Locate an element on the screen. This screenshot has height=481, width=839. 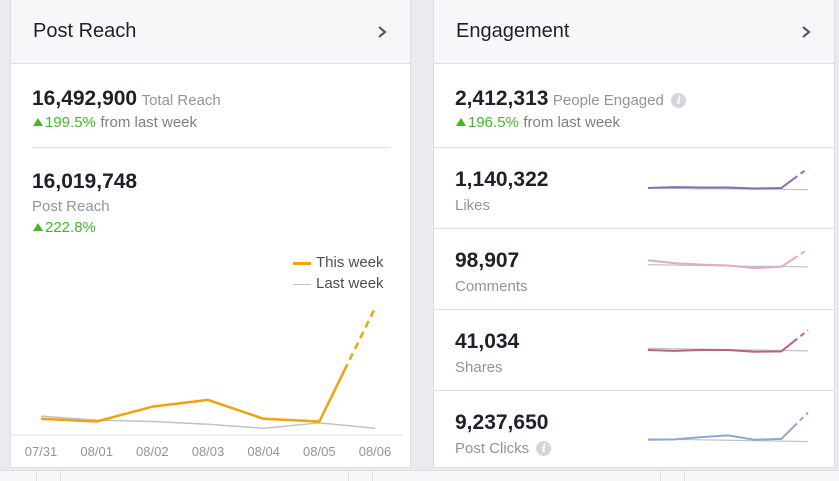
post-reach-change: 222.8% is located at coordinates (64, 228).